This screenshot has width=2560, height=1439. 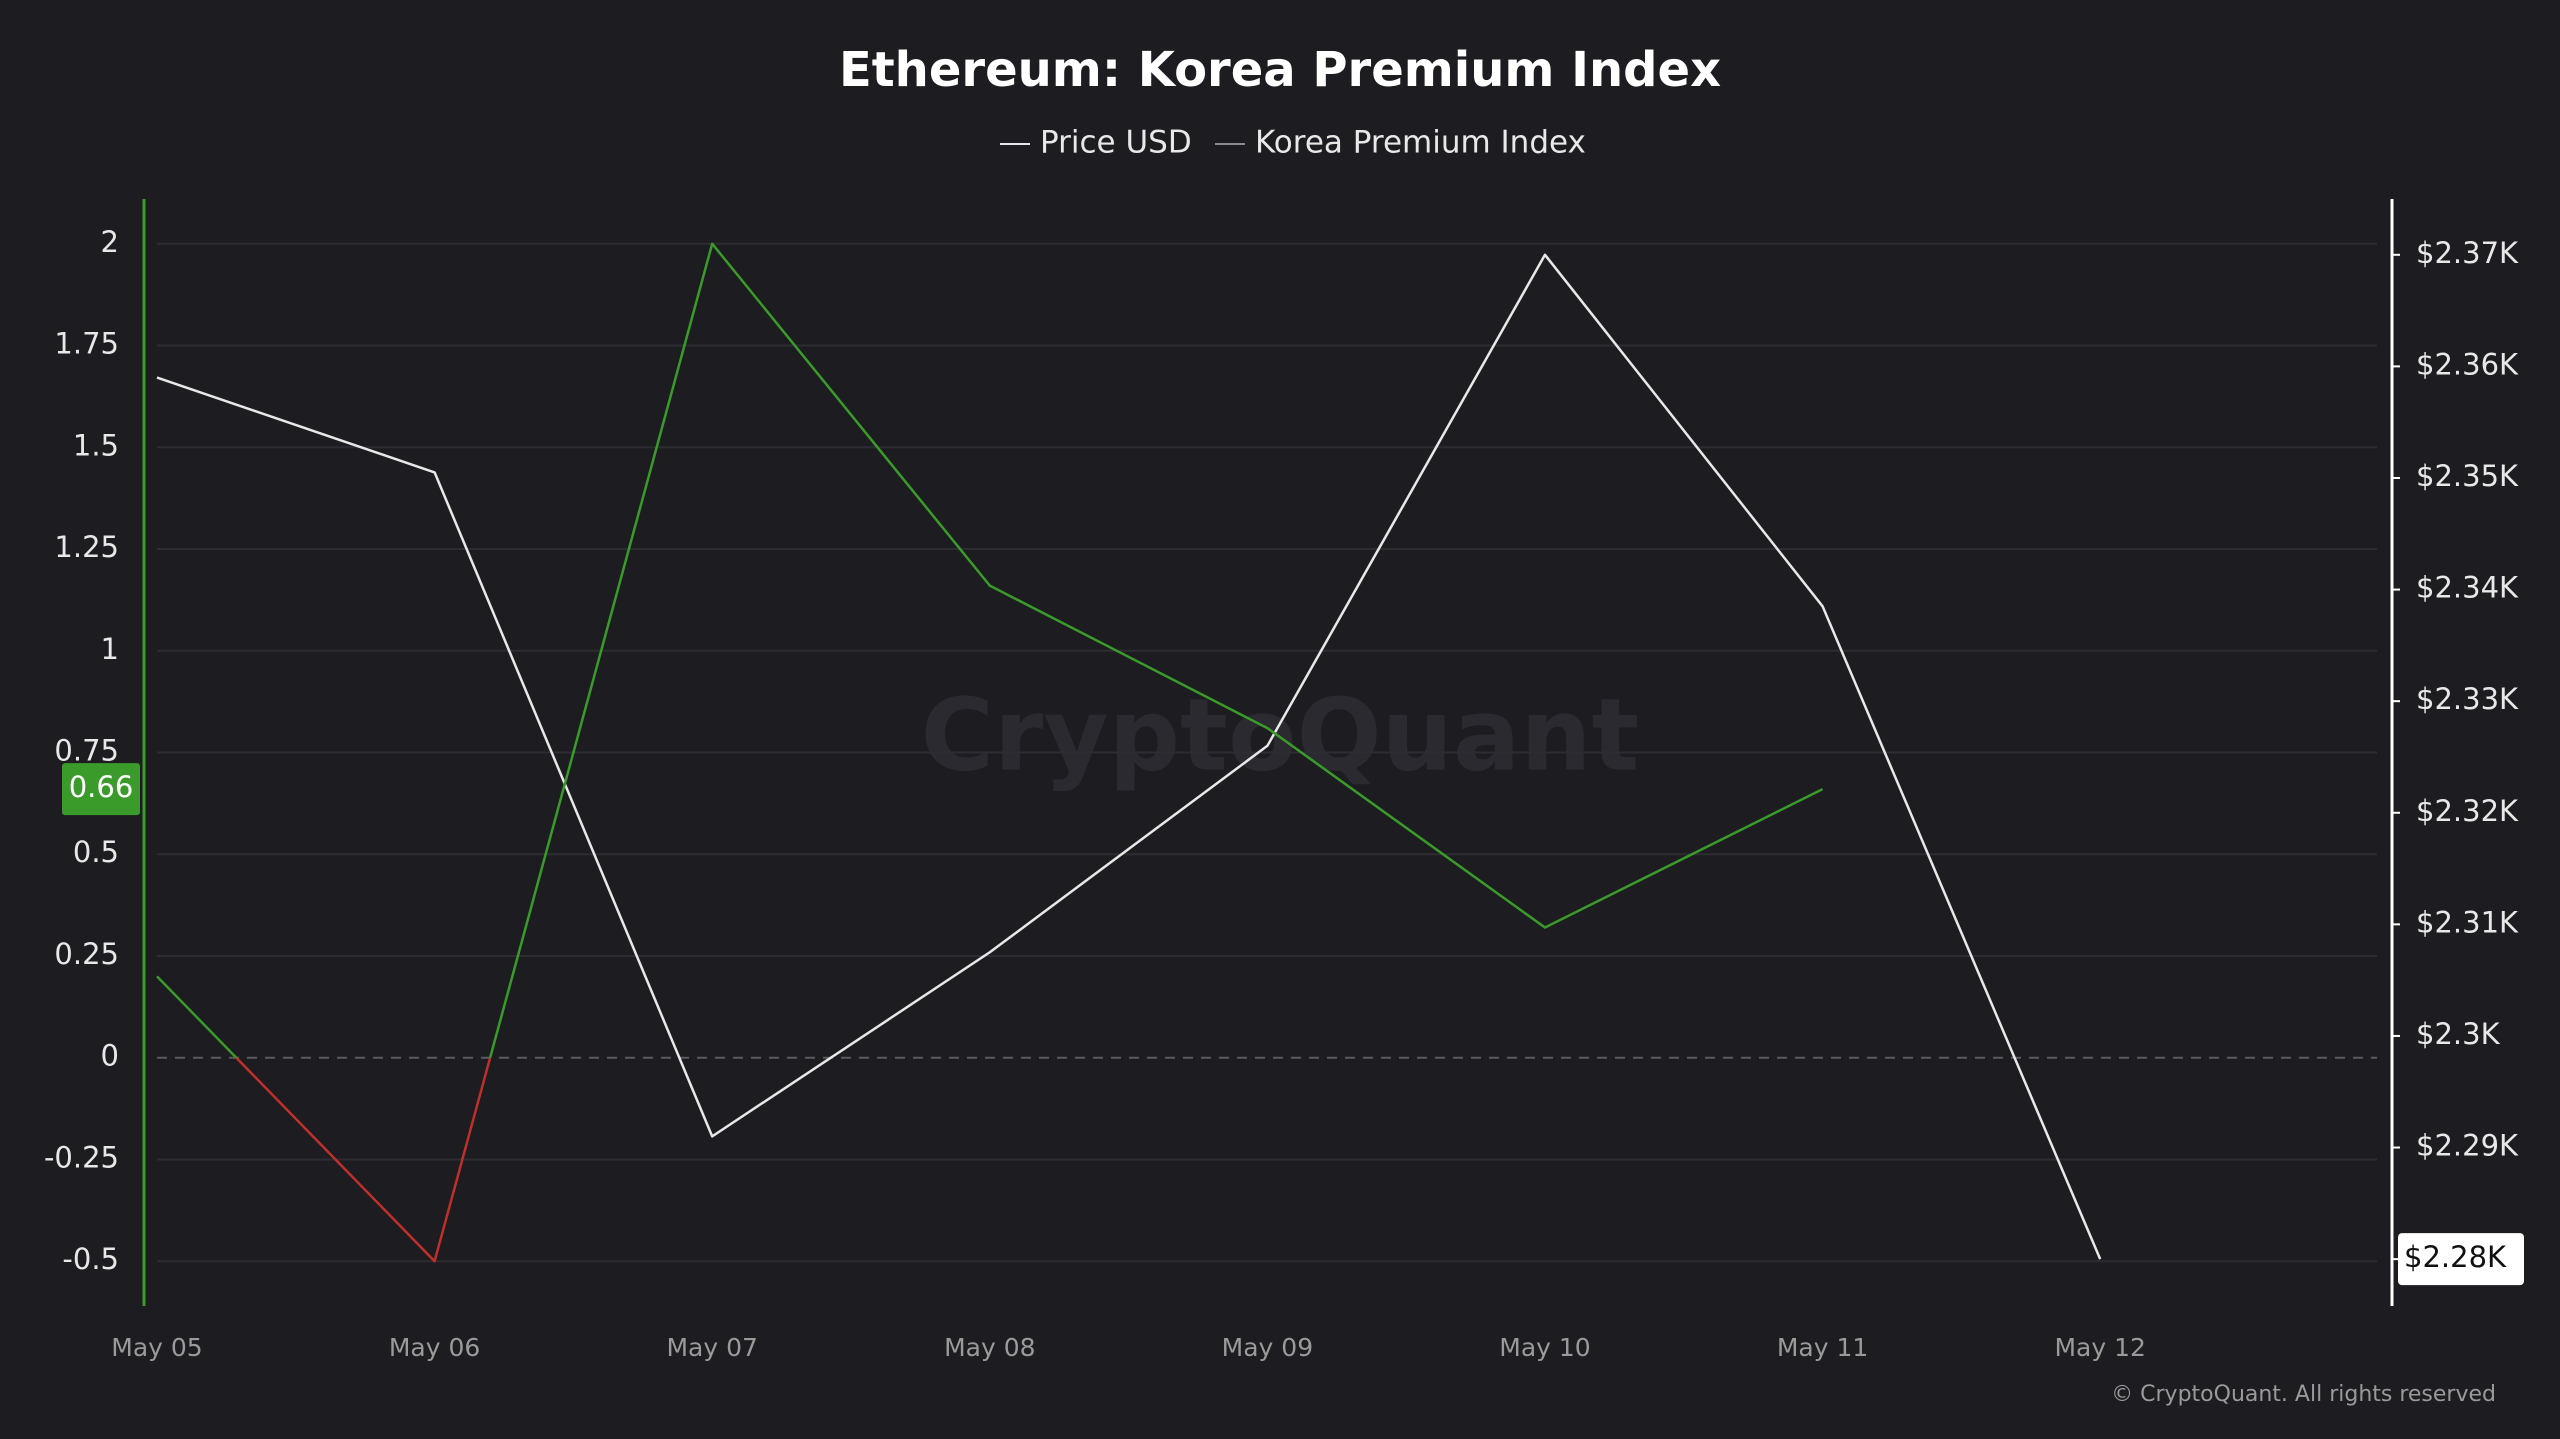 What do you see at coordinates (711, 1347) in the screenshot?
I see `x-tick-label: May 07` at bounding box center [711, 1347].